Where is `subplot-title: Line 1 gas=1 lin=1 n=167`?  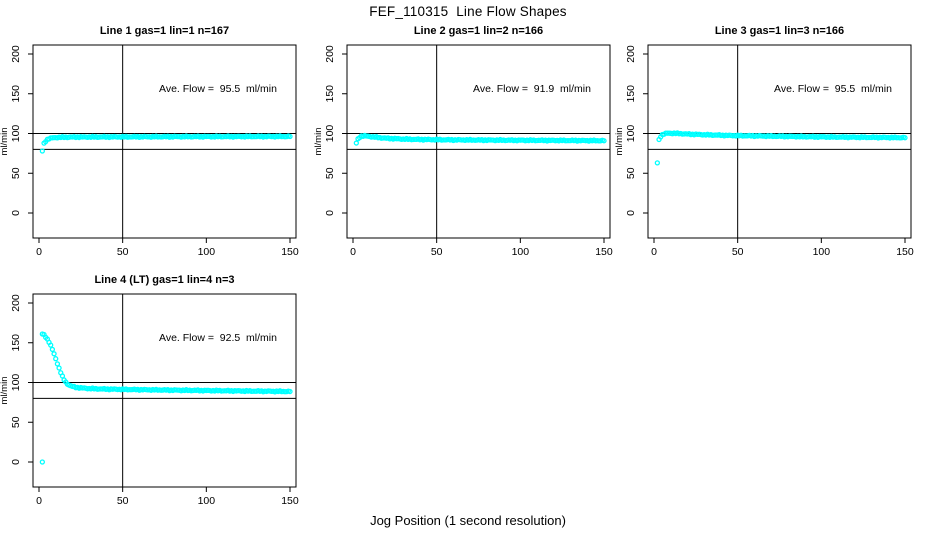 subplot-title: Line 1 gas=1 lin=1 n=167 is located at coordinates (164, 31).